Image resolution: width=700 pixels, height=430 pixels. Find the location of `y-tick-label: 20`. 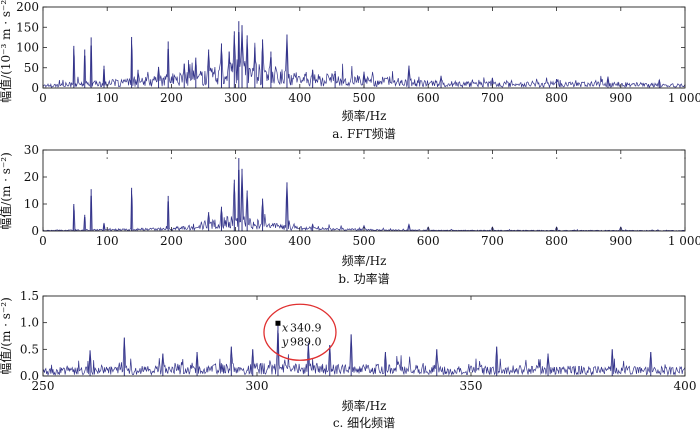

y-tick-label: 20 is located at coordinates (31, 177).